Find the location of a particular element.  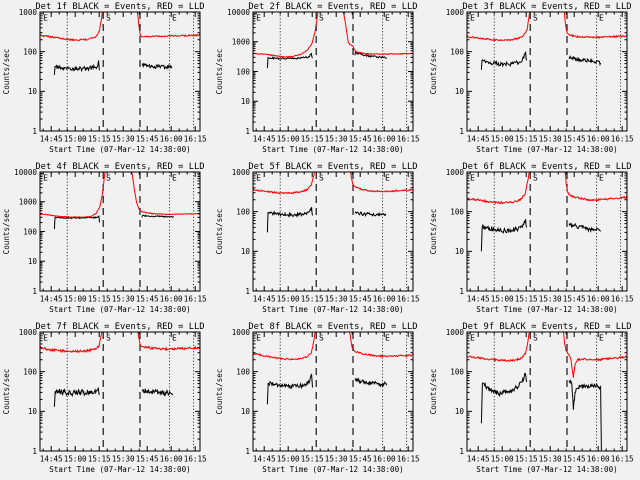

svg-text:Det 4f BLACK = Events, RED = L: Det 4f BLACK = Events, RED = LLD is located at coordinates (119, 167).